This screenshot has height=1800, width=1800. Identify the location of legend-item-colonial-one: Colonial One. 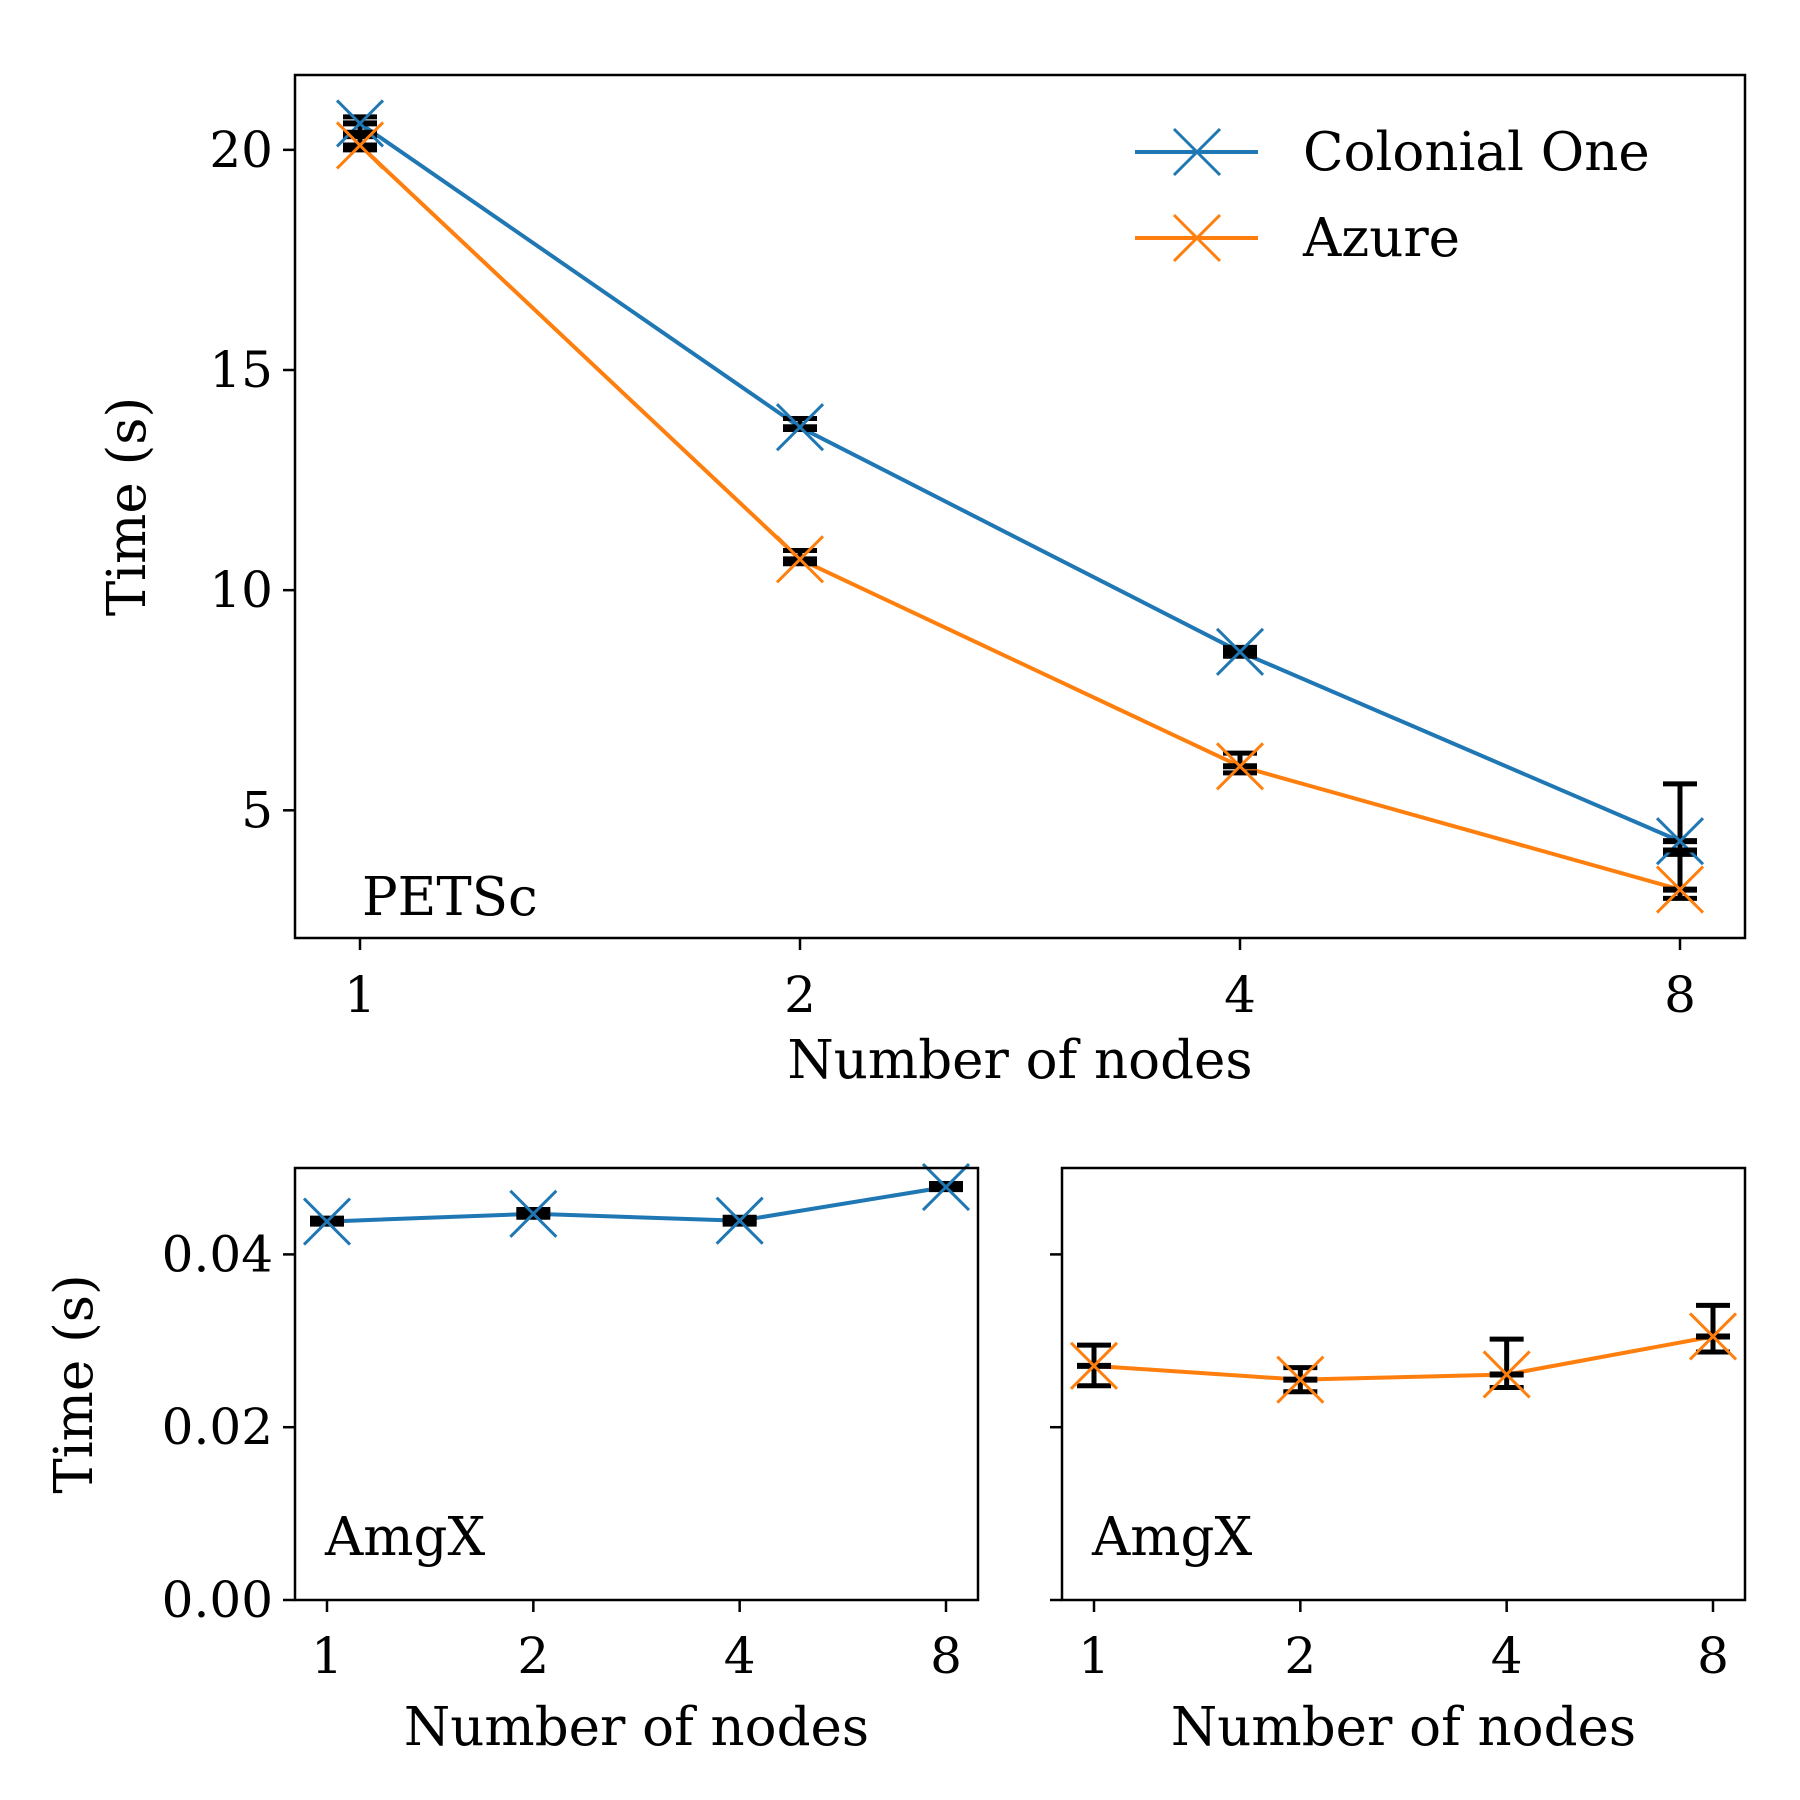
(1392, 152).